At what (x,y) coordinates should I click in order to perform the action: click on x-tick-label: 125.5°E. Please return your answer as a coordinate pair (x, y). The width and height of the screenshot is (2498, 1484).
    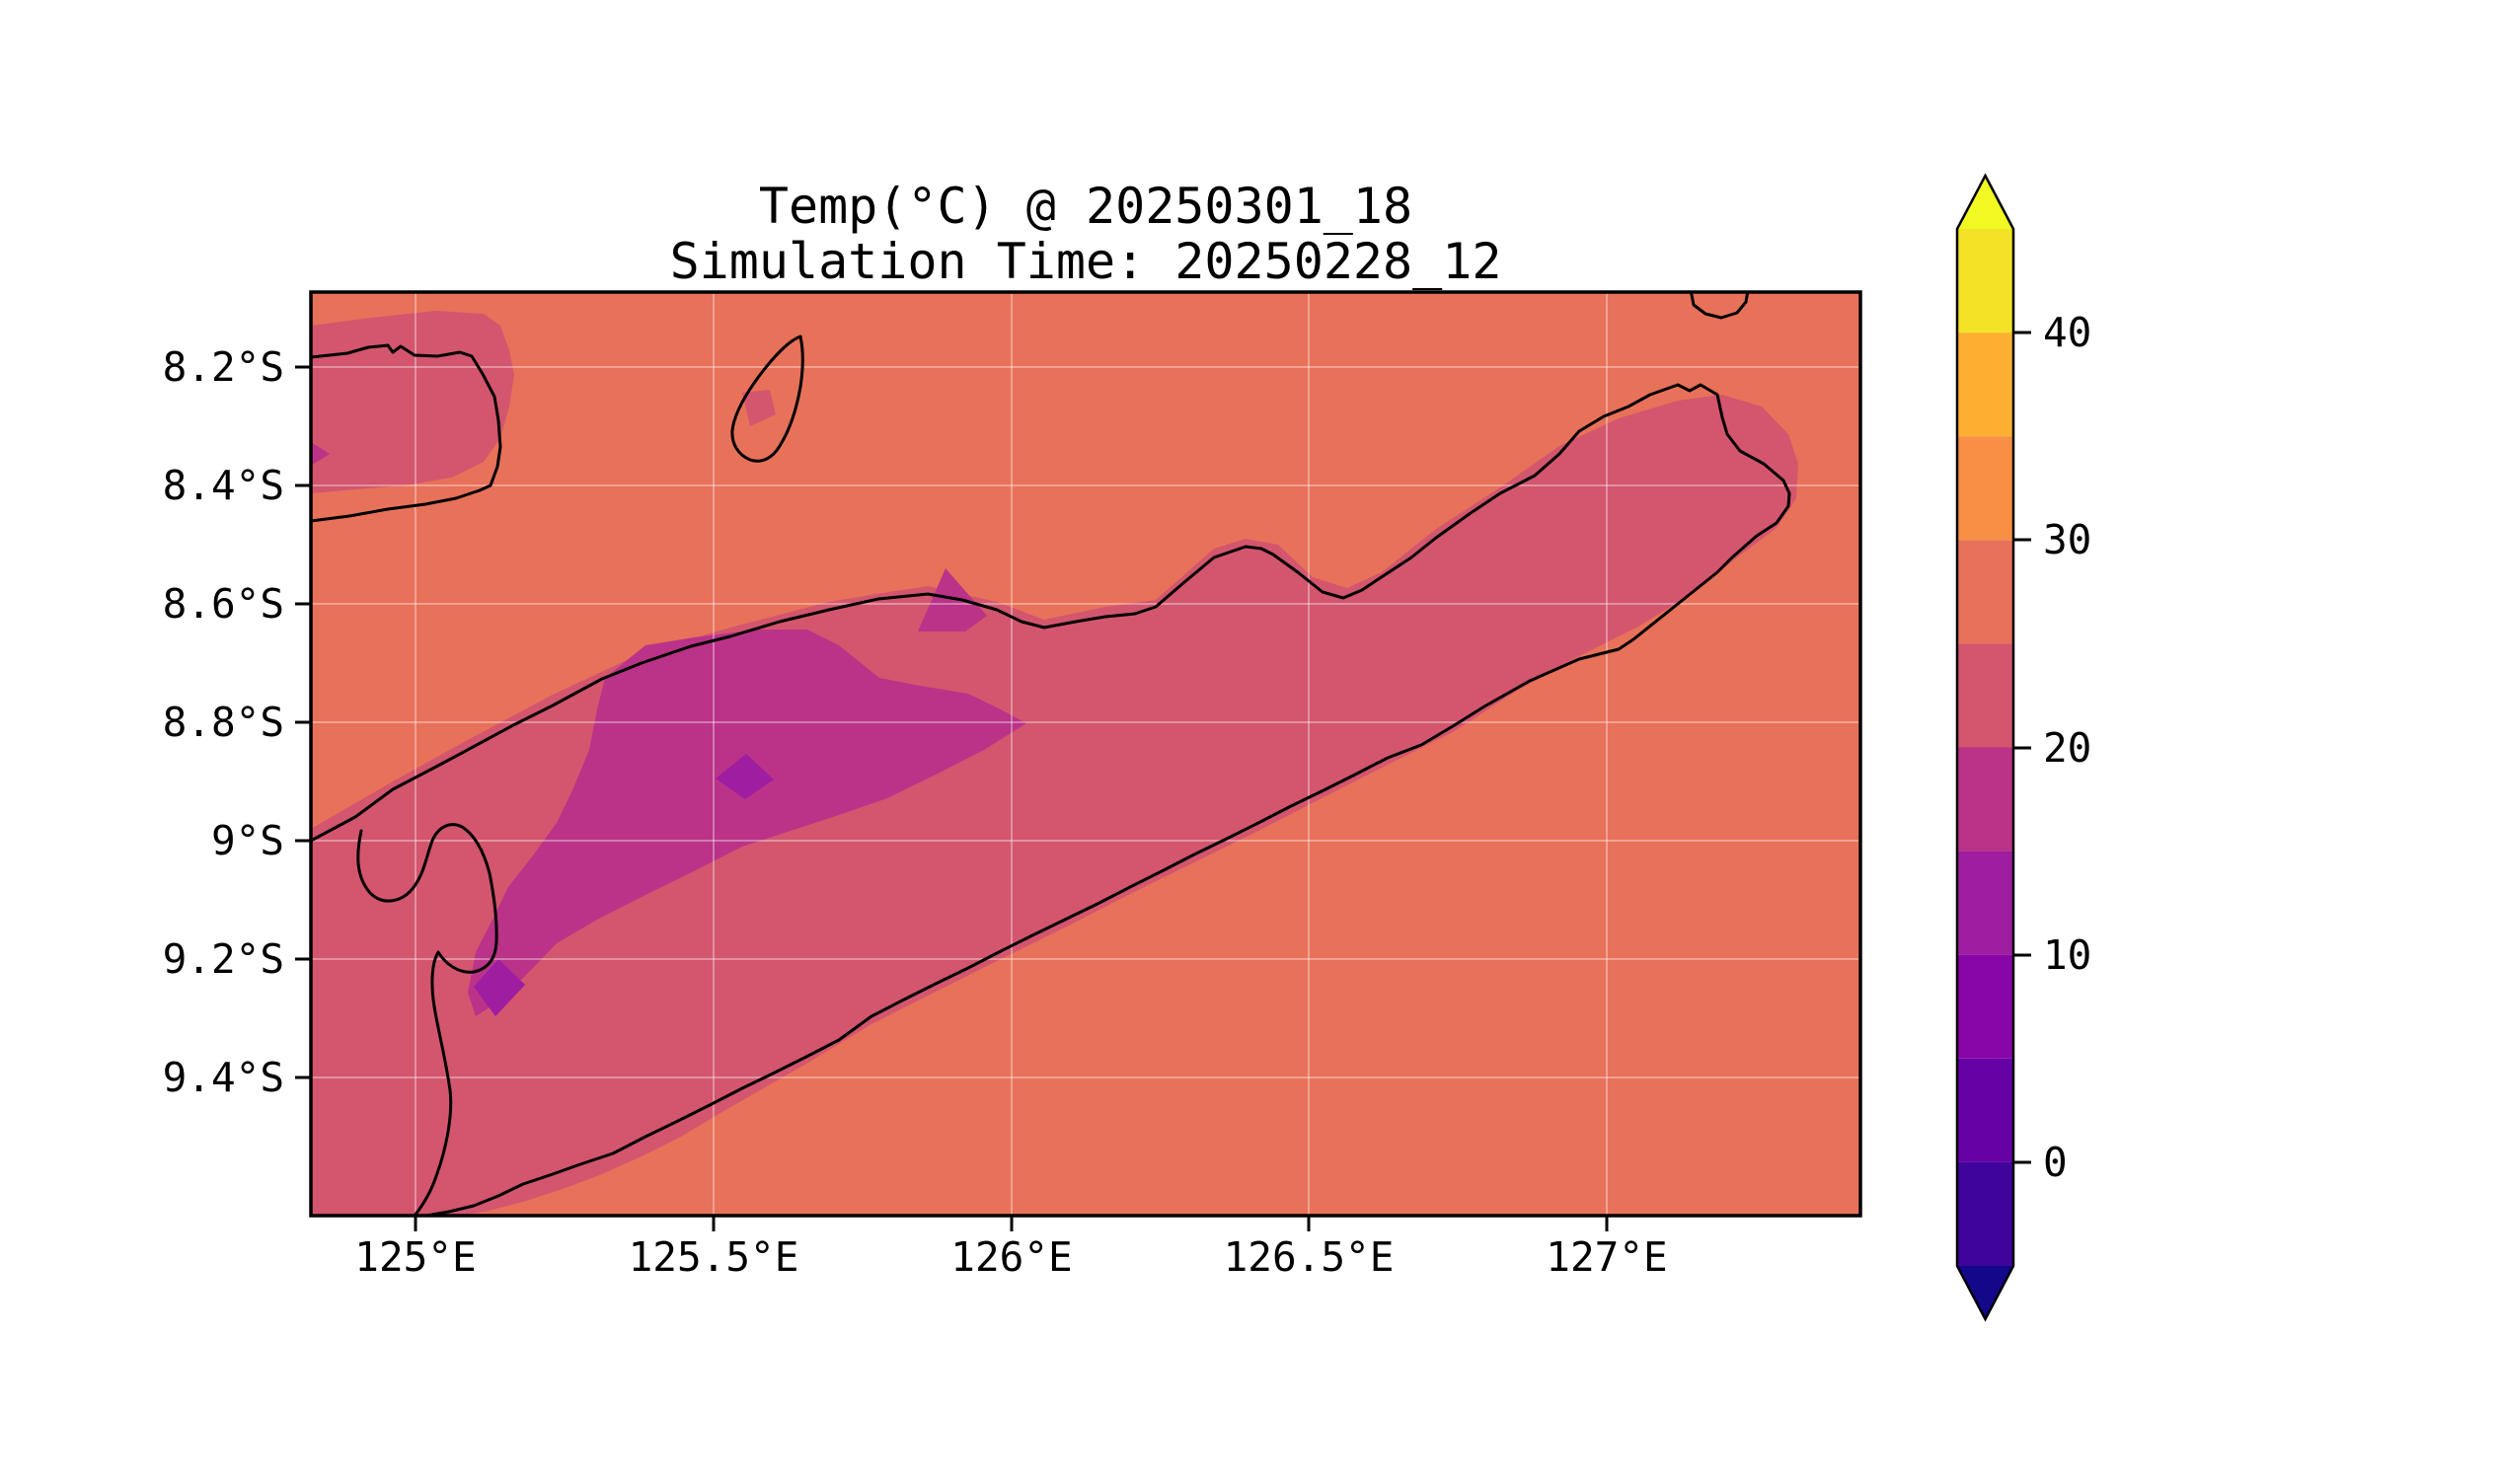
    Looking at the image, I should click on (714, 1257).